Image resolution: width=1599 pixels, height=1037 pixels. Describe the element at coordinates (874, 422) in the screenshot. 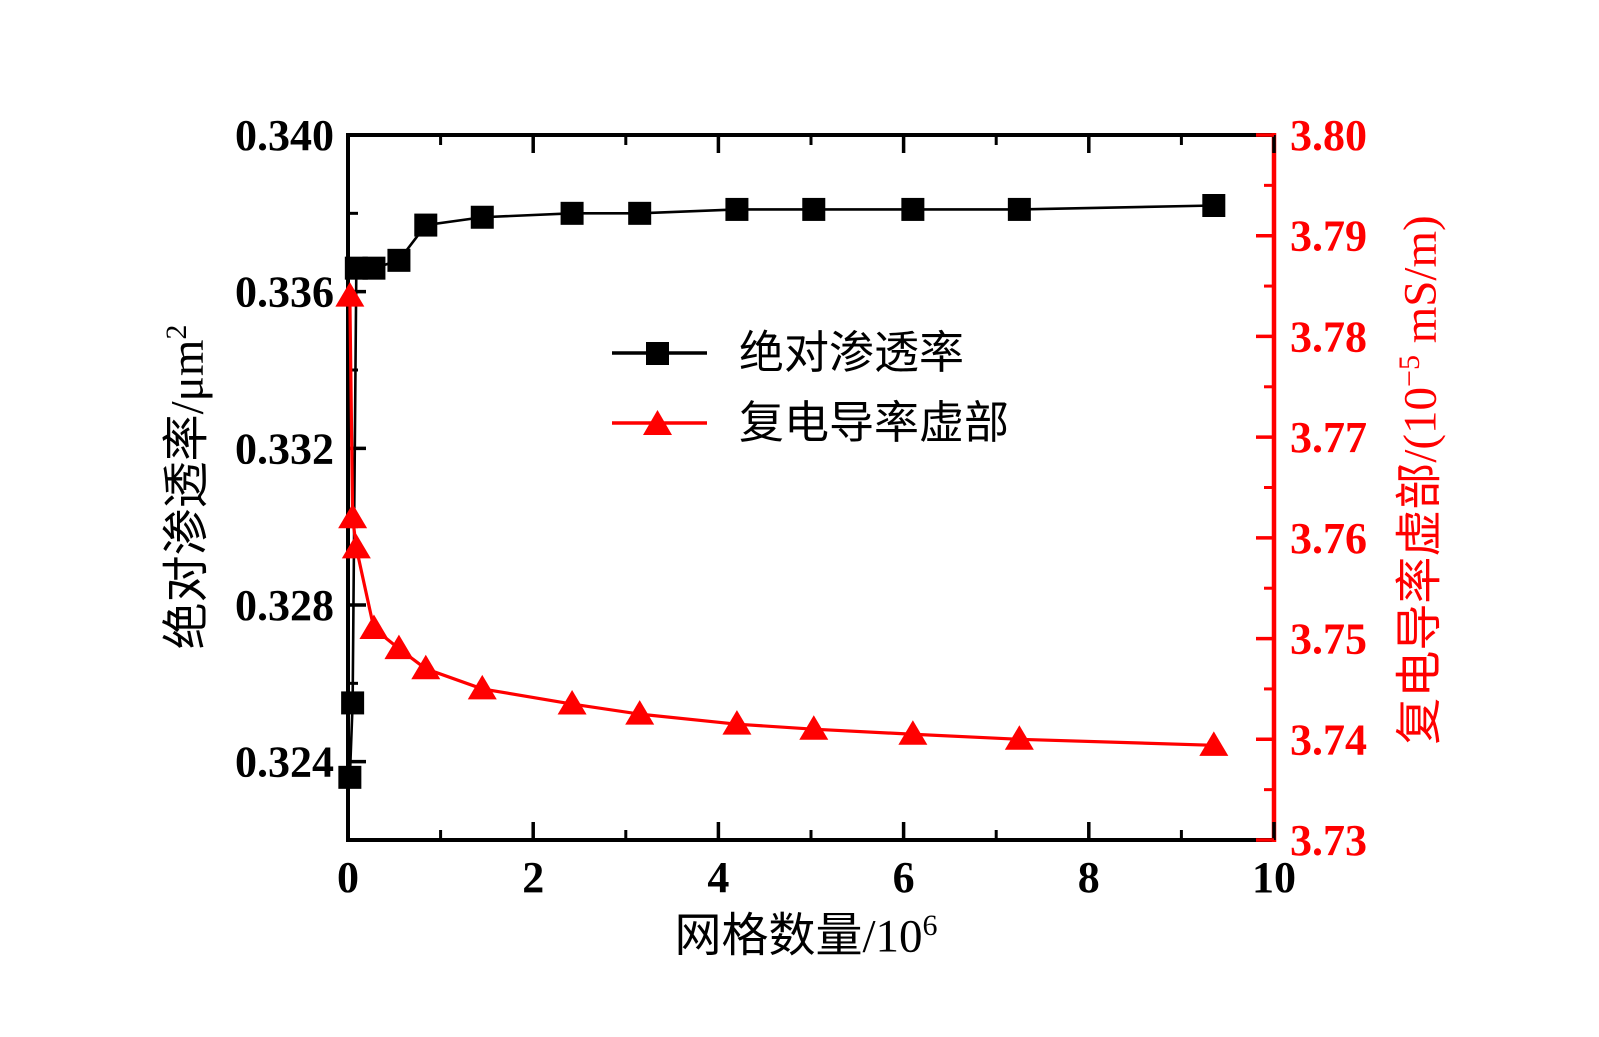

I see `legend-label-conductivity: 复电导率虚部` at that location.